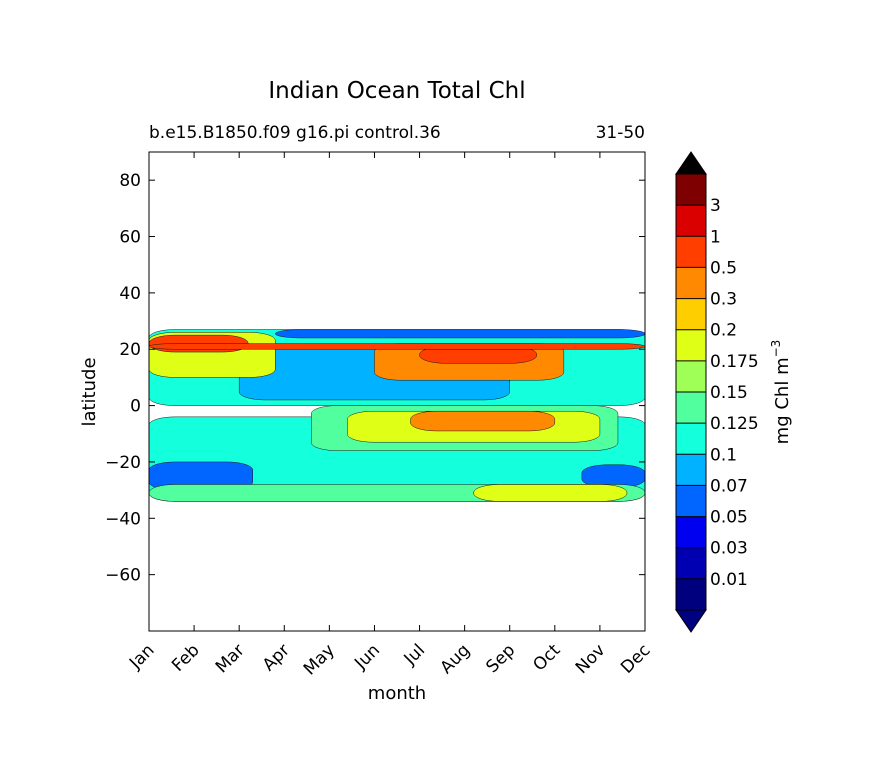 The height and width of the screenshot is (783, 876). I want to click on y-tick-label: 20, so click(130, 350).